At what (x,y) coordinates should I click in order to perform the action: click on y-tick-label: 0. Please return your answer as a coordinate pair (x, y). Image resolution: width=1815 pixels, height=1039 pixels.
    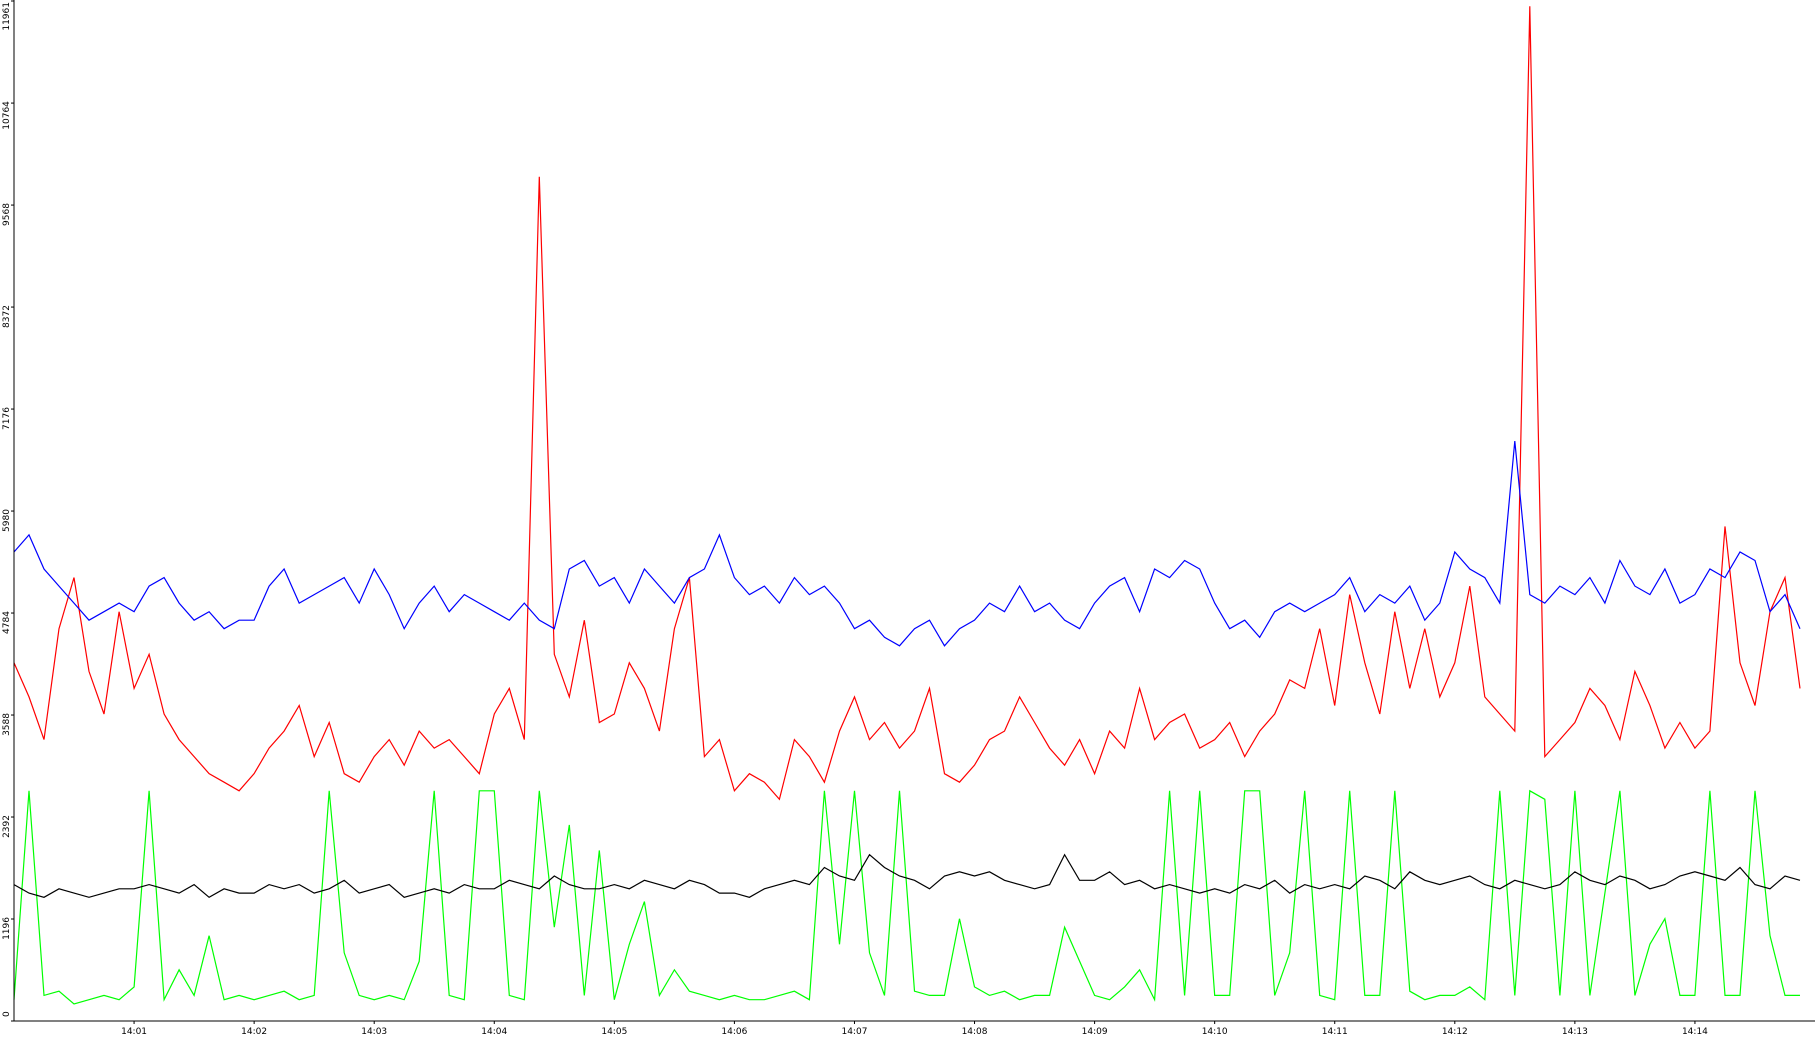
    Looking at the image, I should click on (7, 1014).